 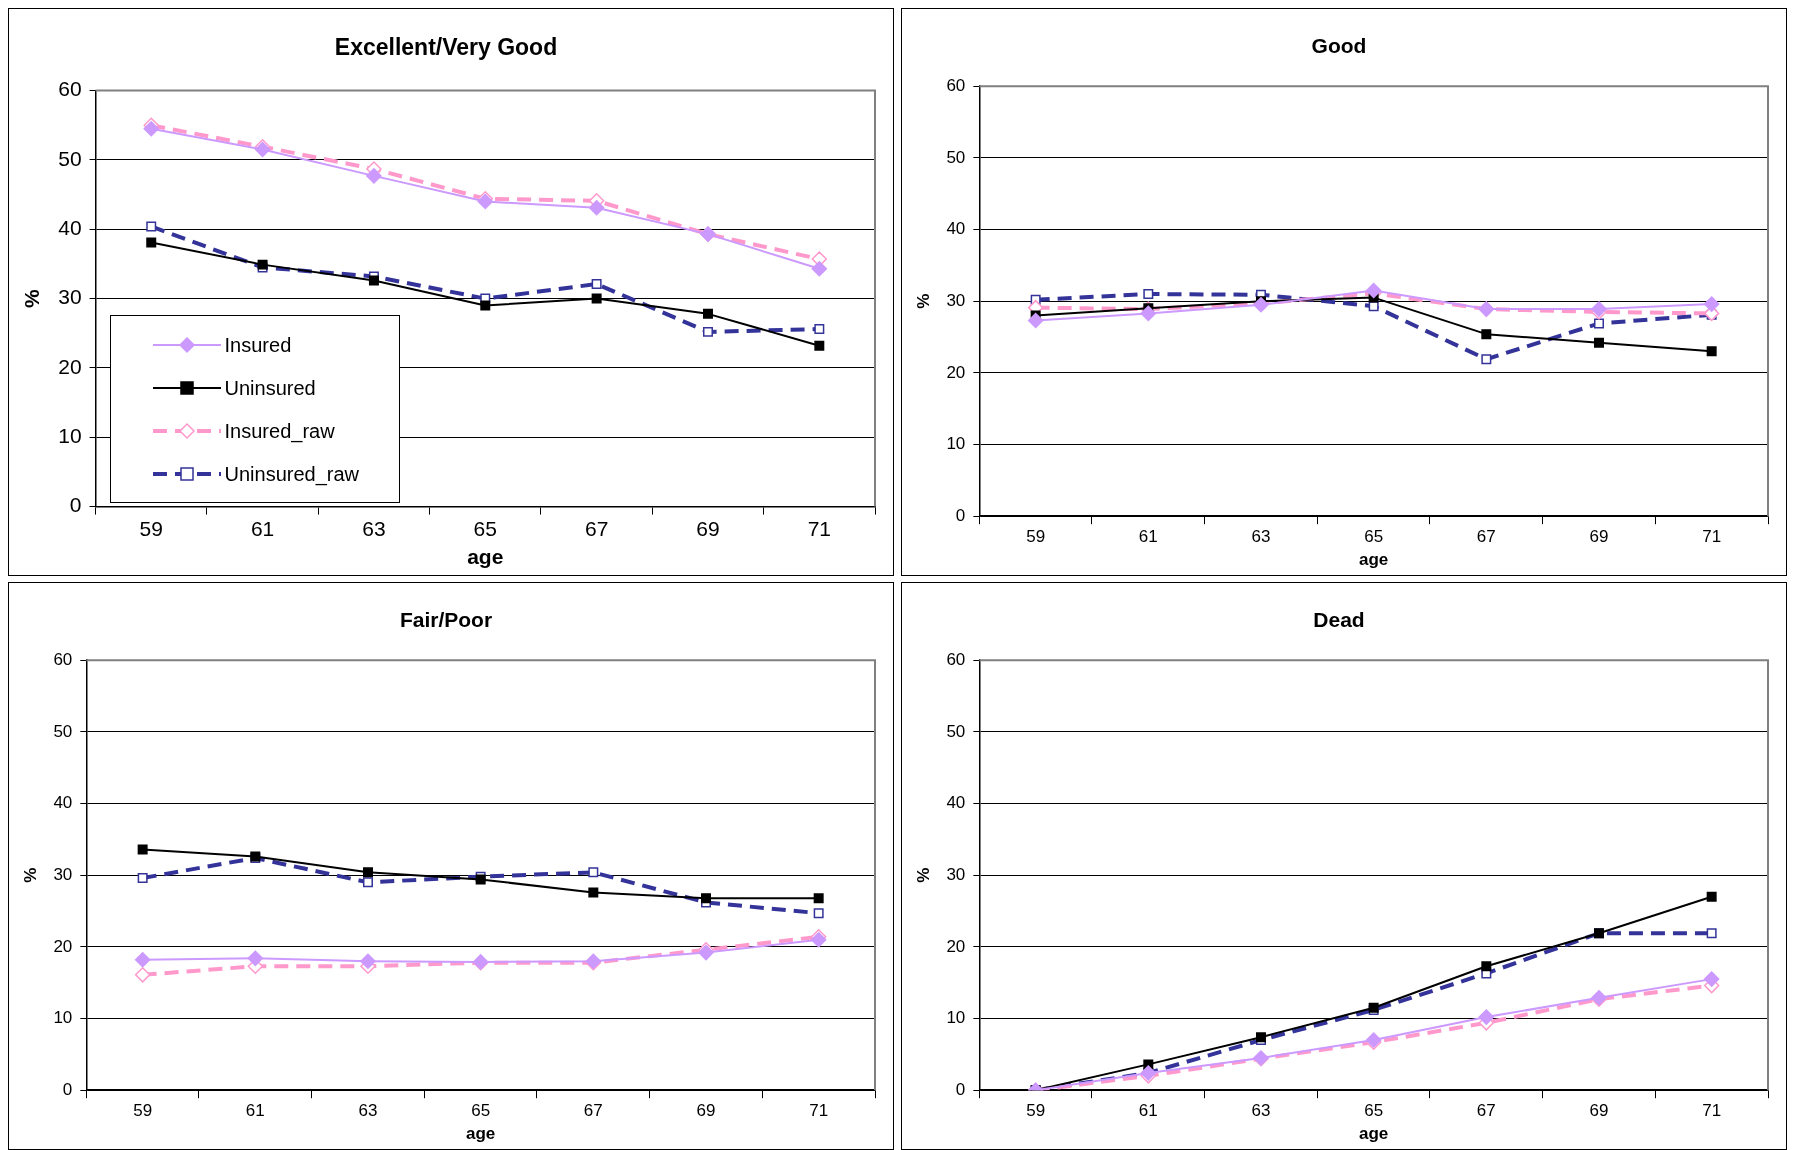 I want to click on chart-title: Good, so click(x=1339, y=46).